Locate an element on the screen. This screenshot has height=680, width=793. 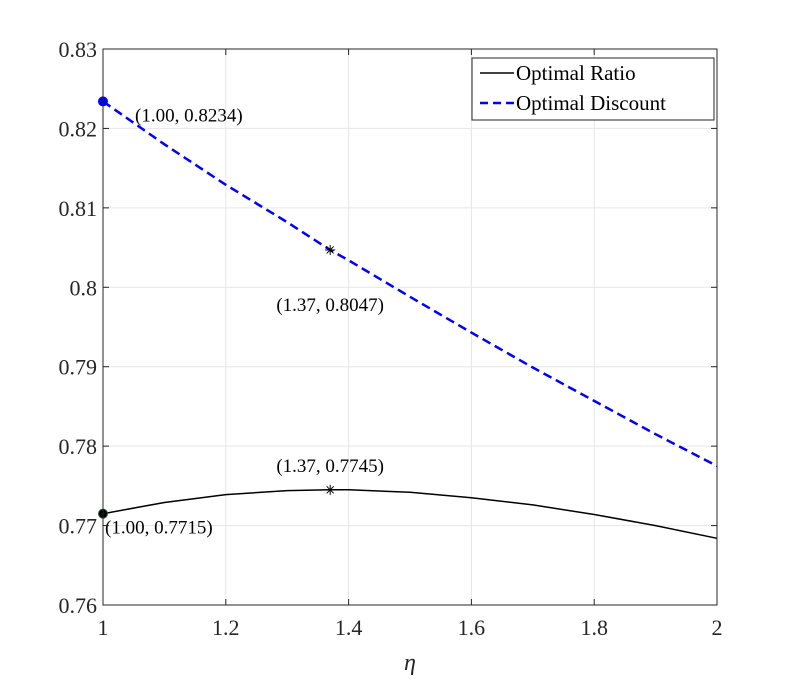
x-axis-title: η is located at coordinates (410, 663).